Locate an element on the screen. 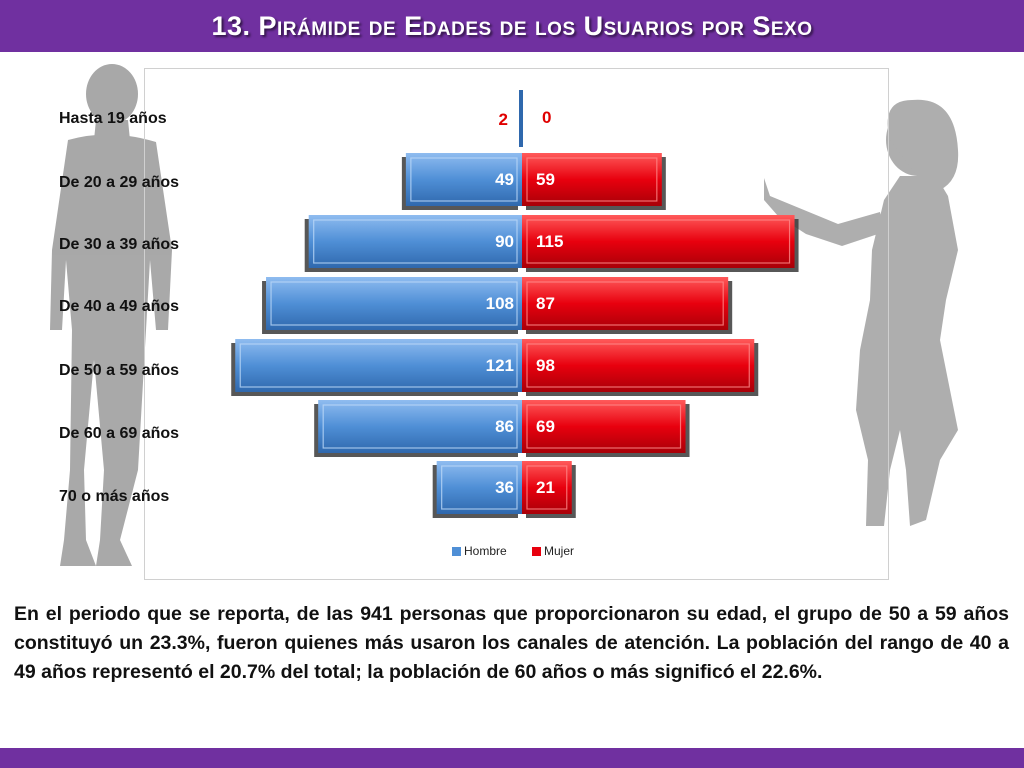 This screenshot has width=1024, height=768. legend-swatch-hombre is located at coordinates (456, 551).